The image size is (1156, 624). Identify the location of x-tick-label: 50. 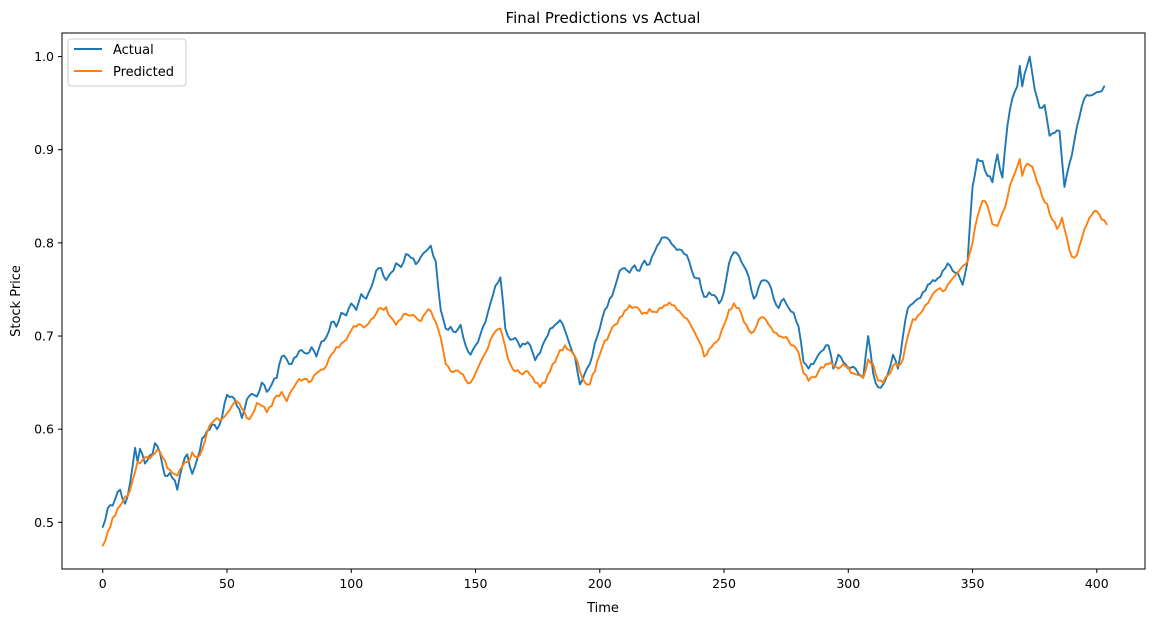
(227, 583).